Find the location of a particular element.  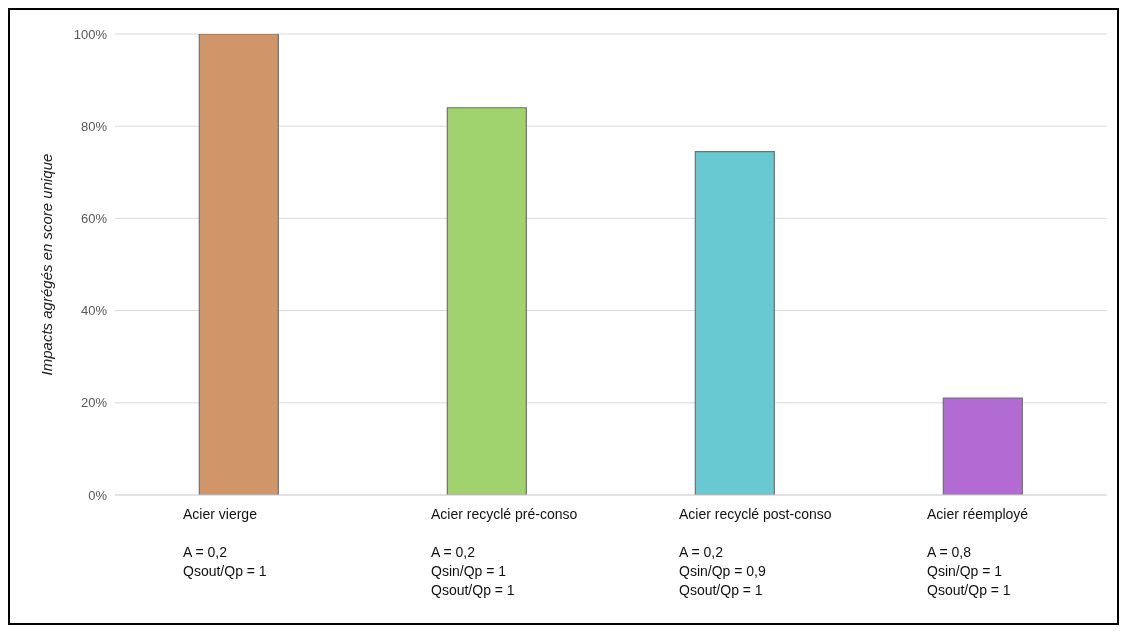

y-tick-label: 20% is located at coordinates (94, 403).